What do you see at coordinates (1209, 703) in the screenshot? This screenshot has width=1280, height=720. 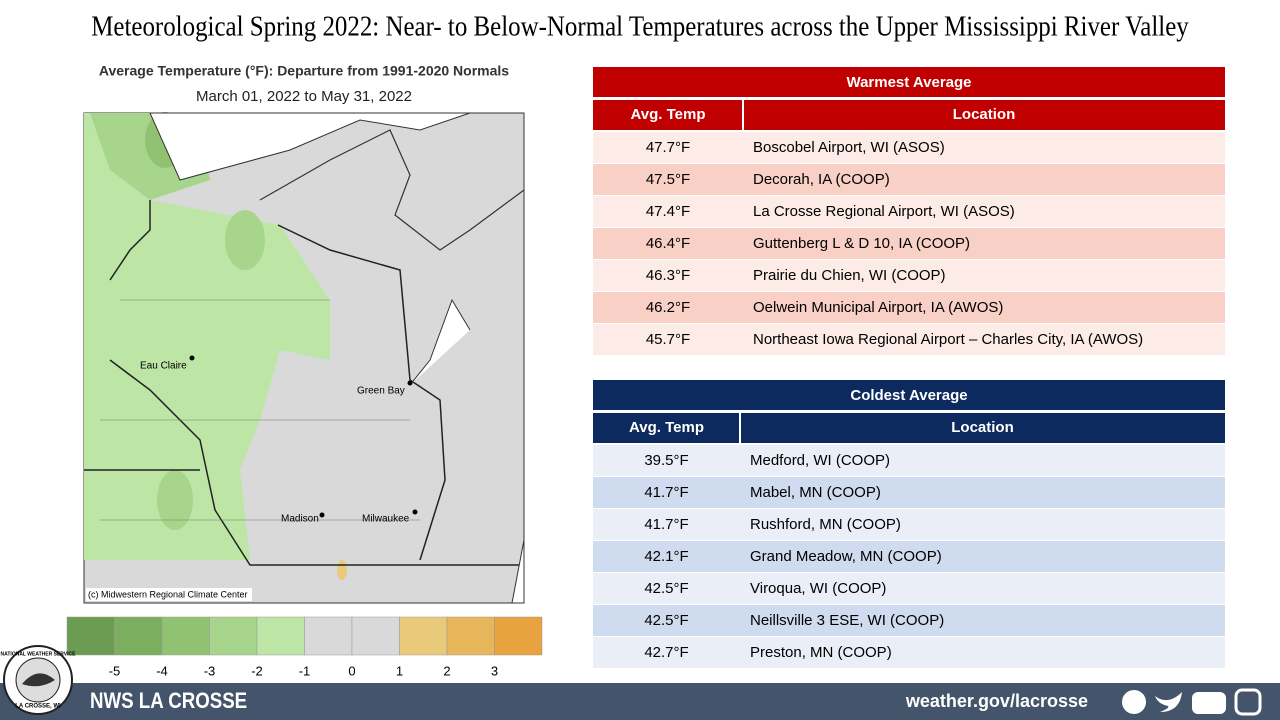 I see `youtube-icon` at bounding box center [1209, 703].